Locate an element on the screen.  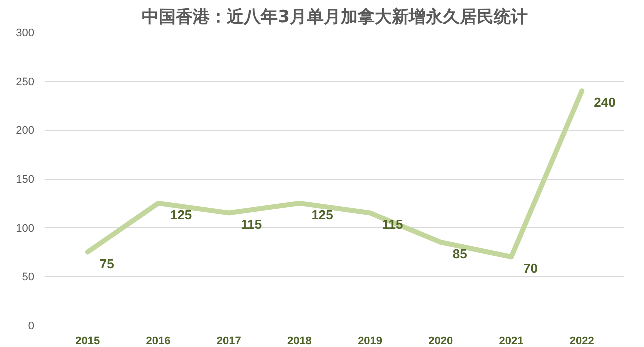
x-tick-label: 2020 is located at coordinates (441, 341).